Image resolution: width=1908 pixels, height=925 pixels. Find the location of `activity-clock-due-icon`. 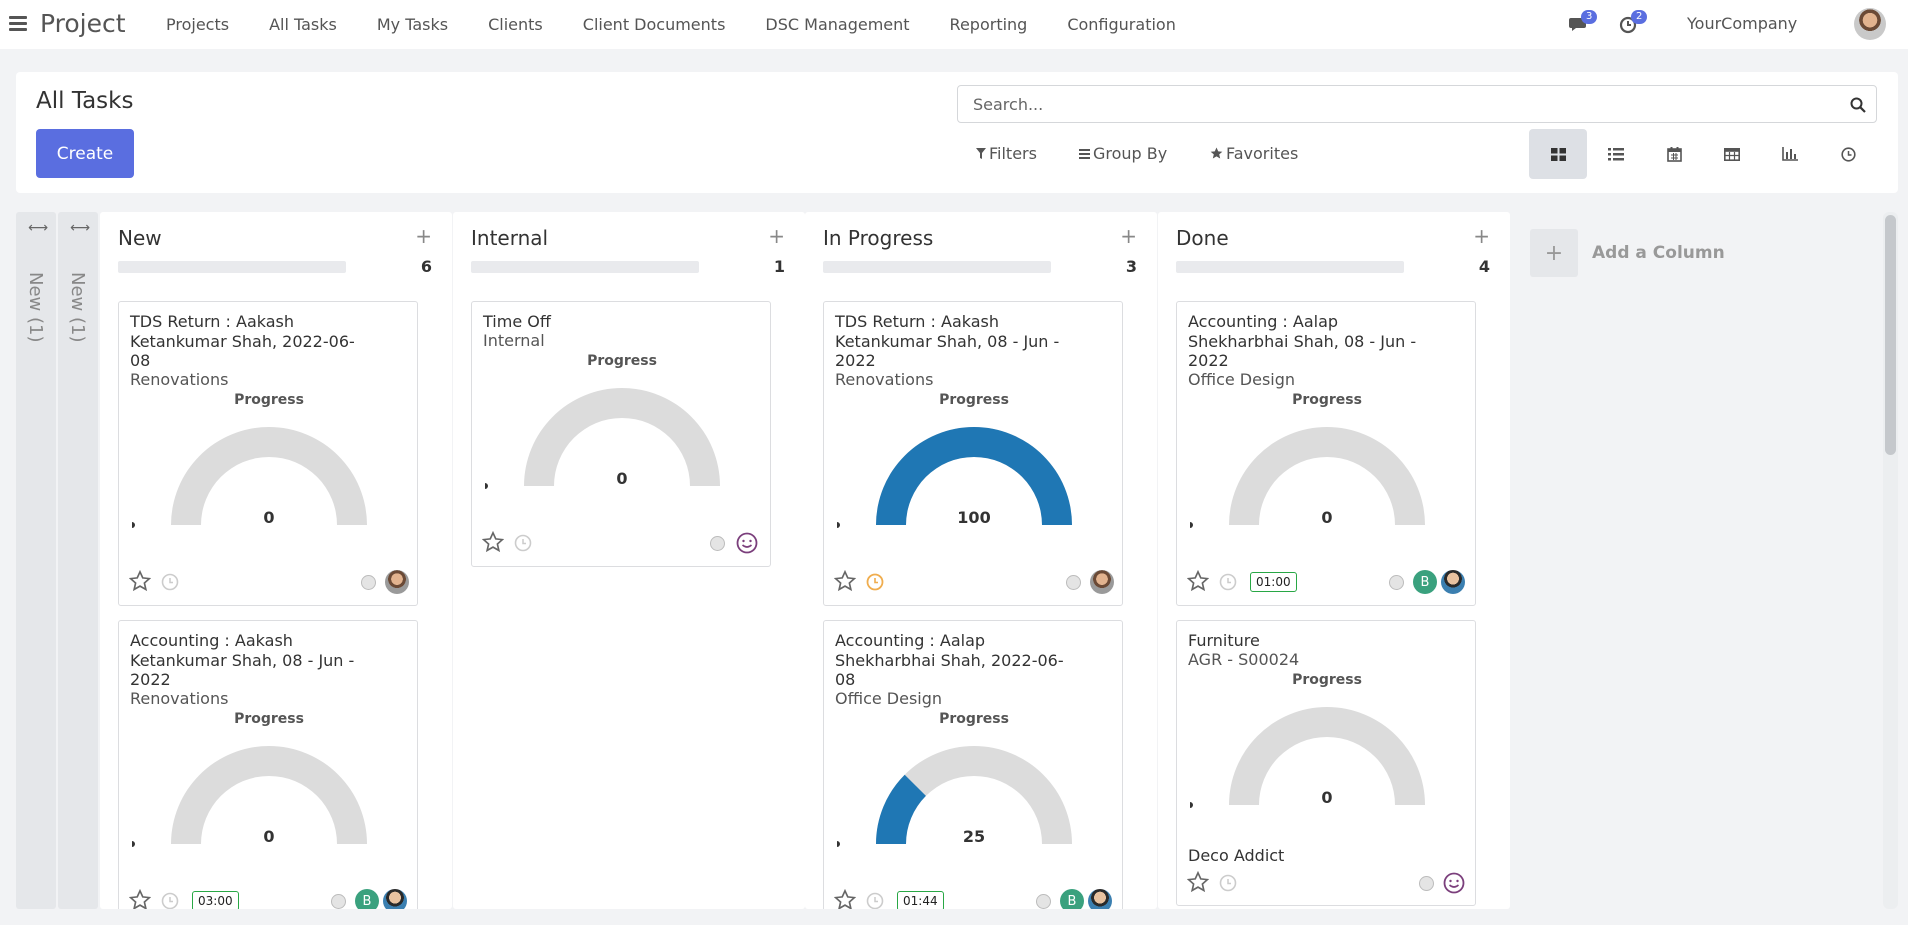

activity-clock-due-icon is located at coordinates (875, 582).